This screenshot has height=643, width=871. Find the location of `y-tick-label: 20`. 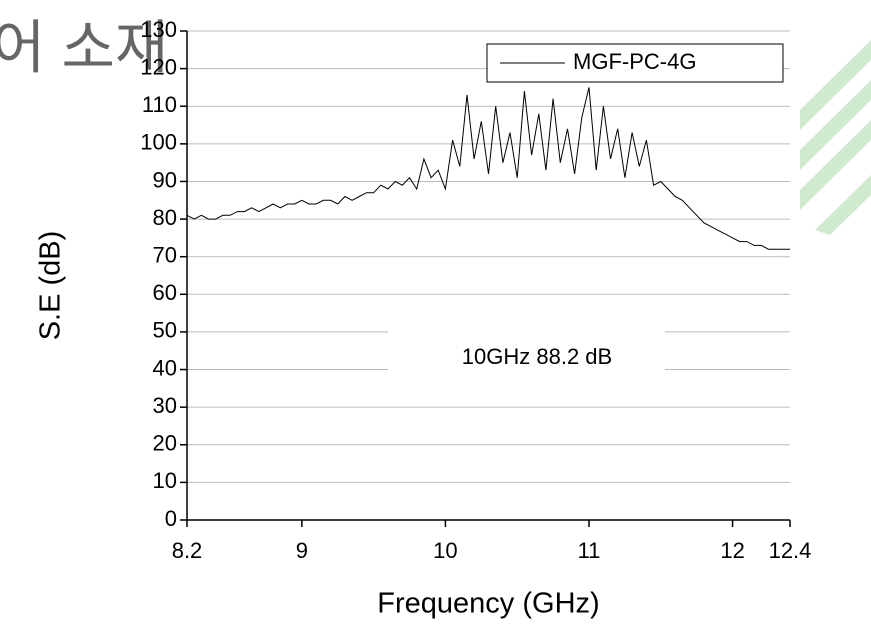

y-tick-label: 20 is located at coordinates (165, 443).